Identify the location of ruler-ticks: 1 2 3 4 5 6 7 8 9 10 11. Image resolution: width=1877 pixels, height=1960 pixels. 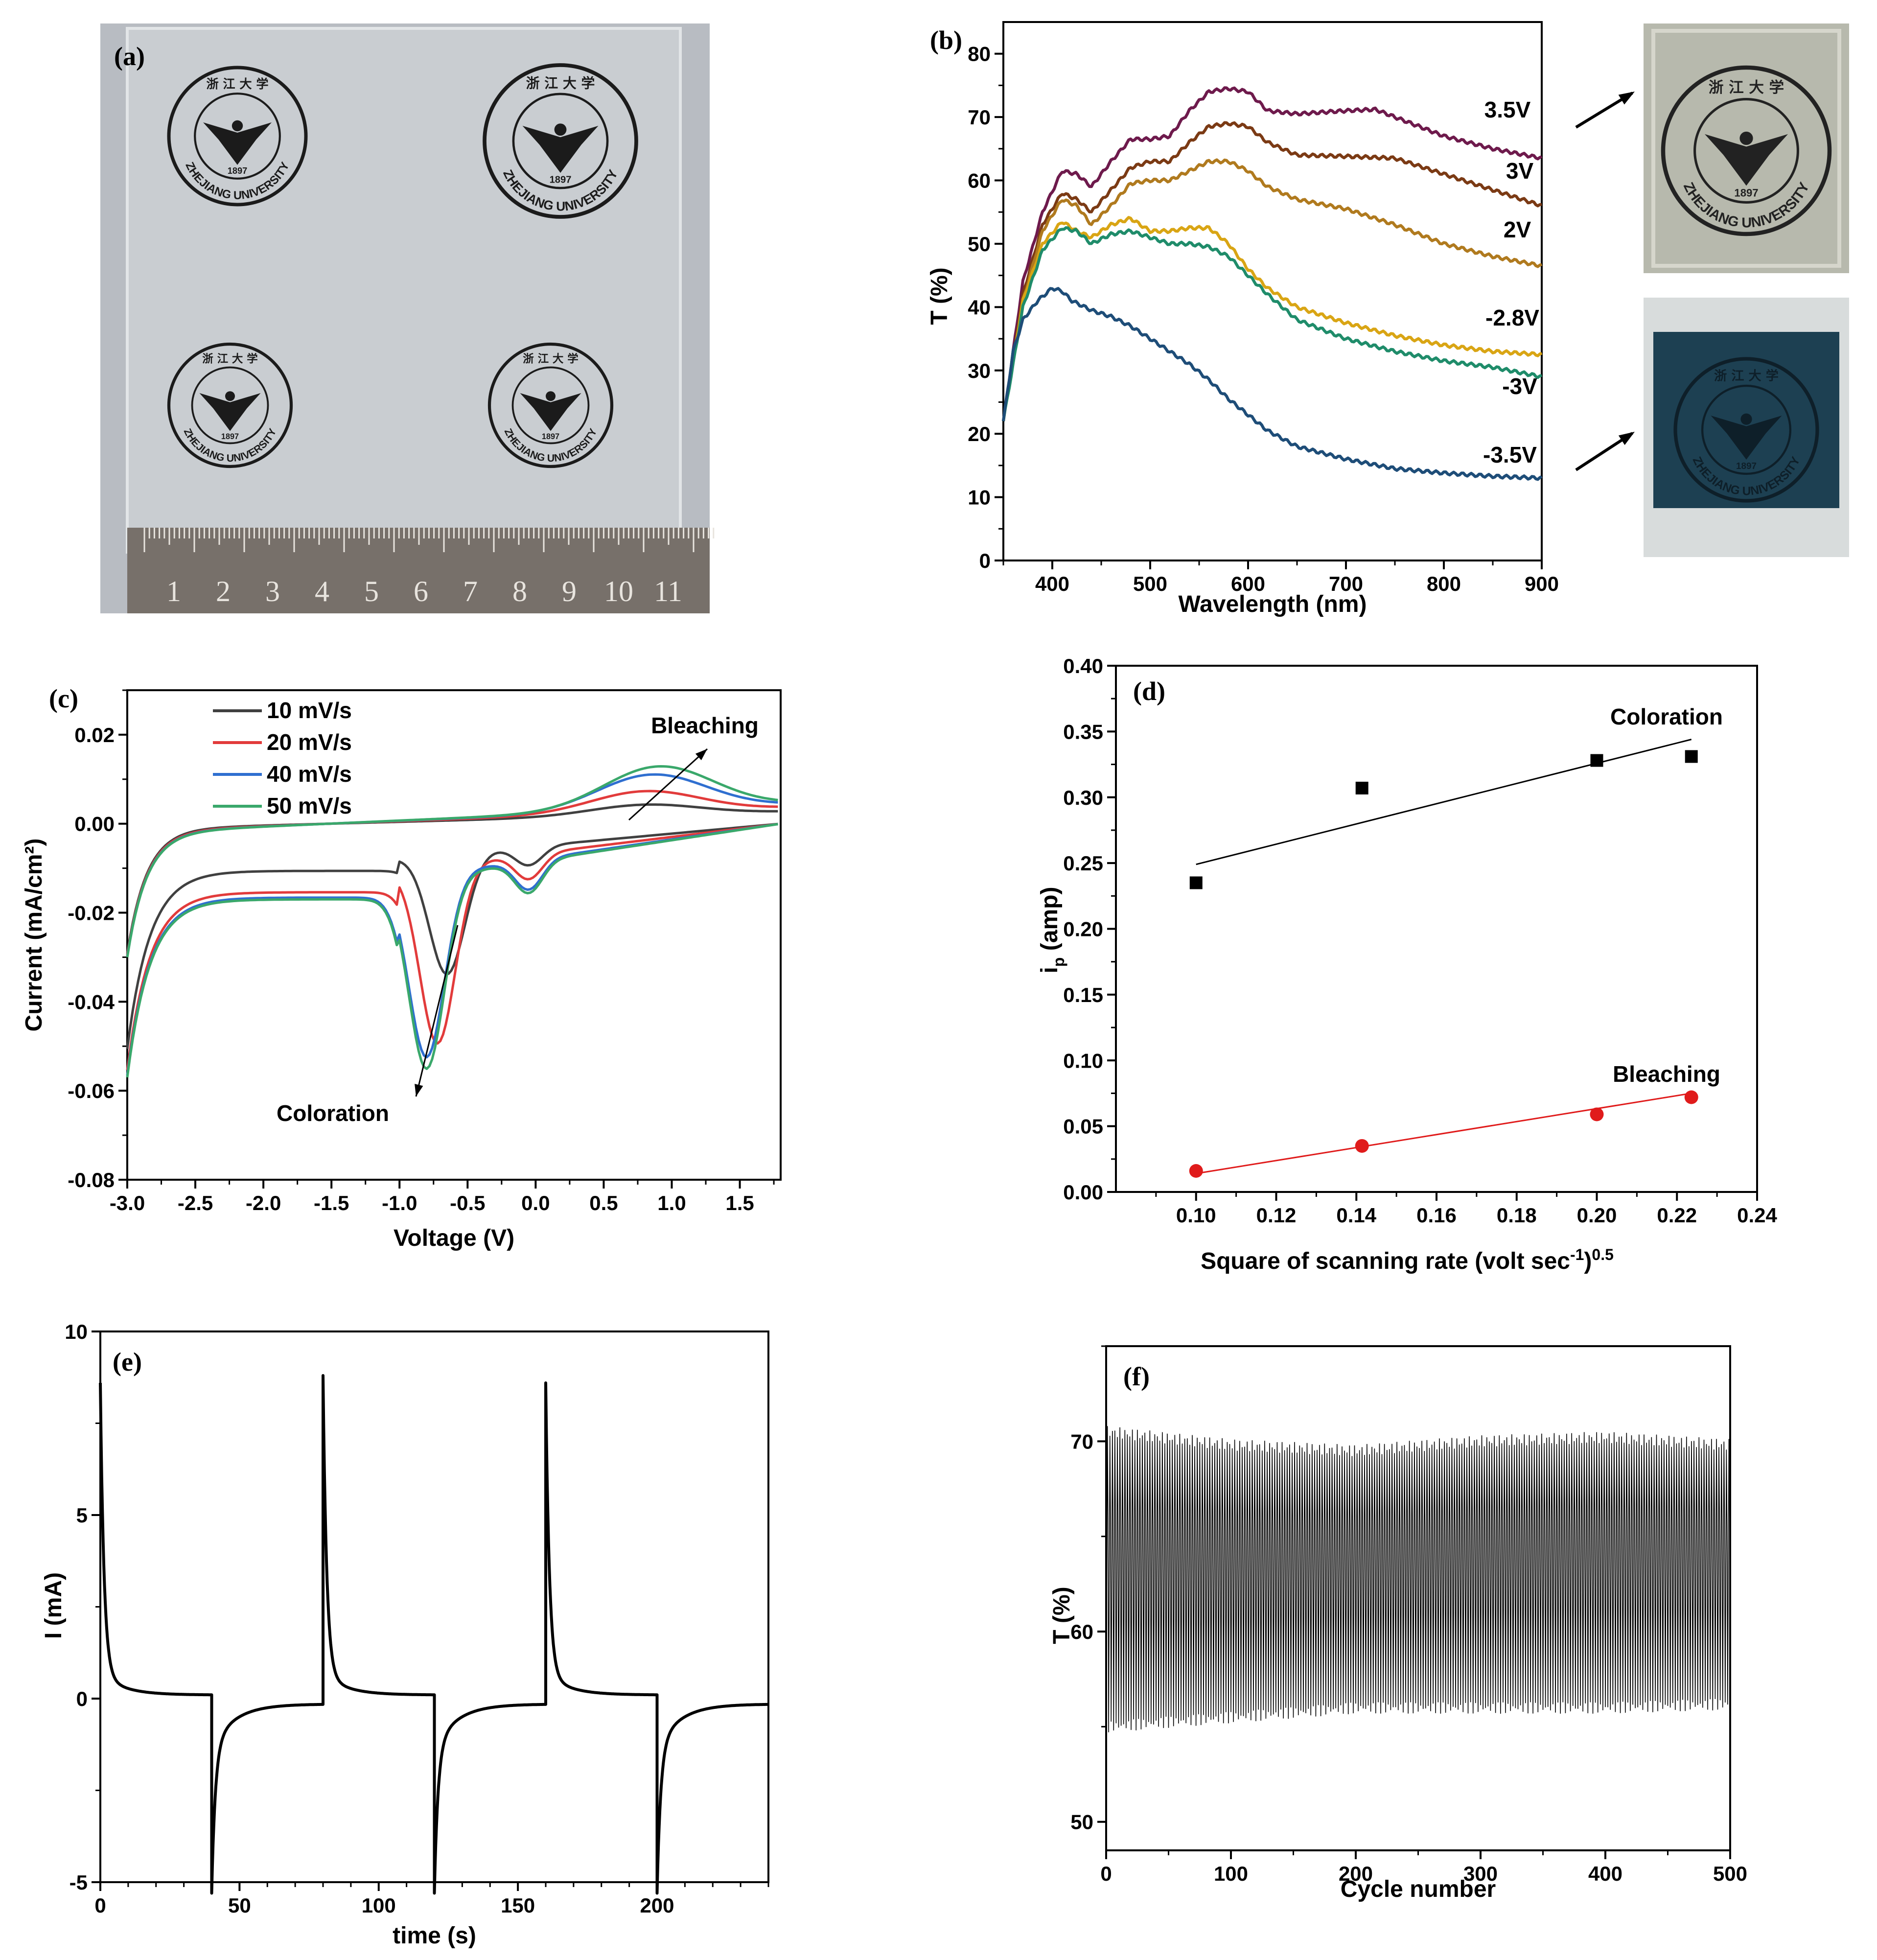
(429, 567).